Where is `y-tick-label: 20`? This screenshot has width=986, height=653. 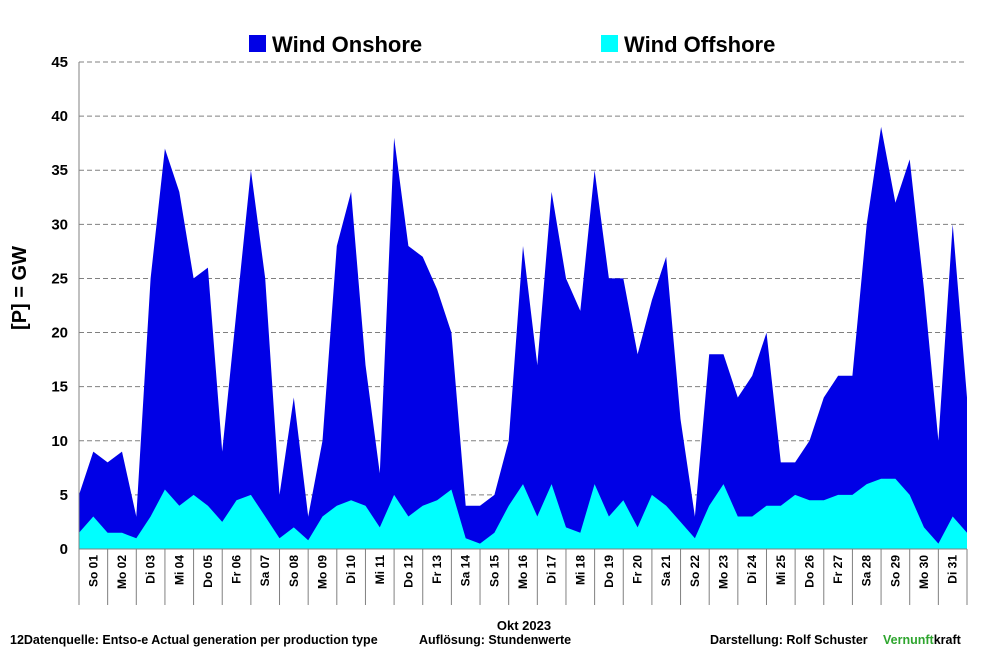
y-tick-label: 20 is located at coordinates (59, 333).